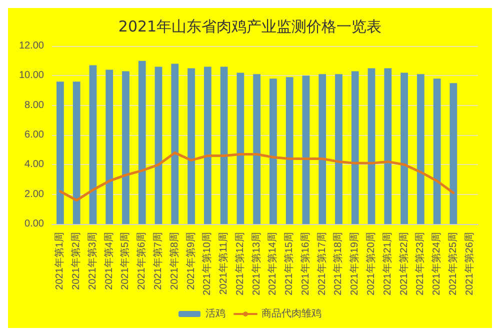  Describe the element at coordinates (338, 264) in the screenshot. I see `x-tick-label: 2021年第18周` at that location.